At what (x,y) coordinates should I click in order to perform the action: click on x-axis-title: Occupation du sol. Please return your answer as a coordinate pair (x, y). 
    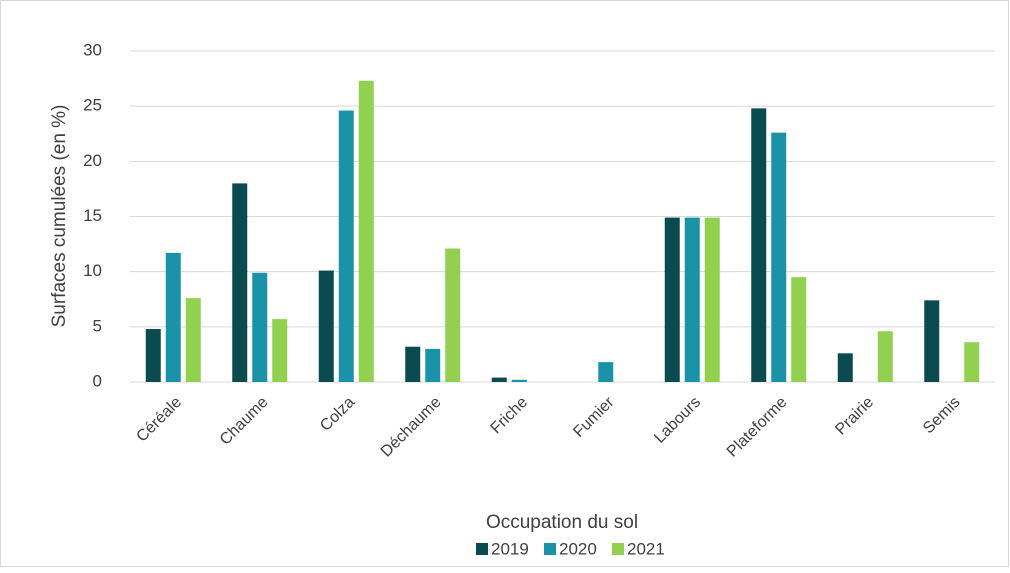
    Looking at the image, I should click on (562, 522).